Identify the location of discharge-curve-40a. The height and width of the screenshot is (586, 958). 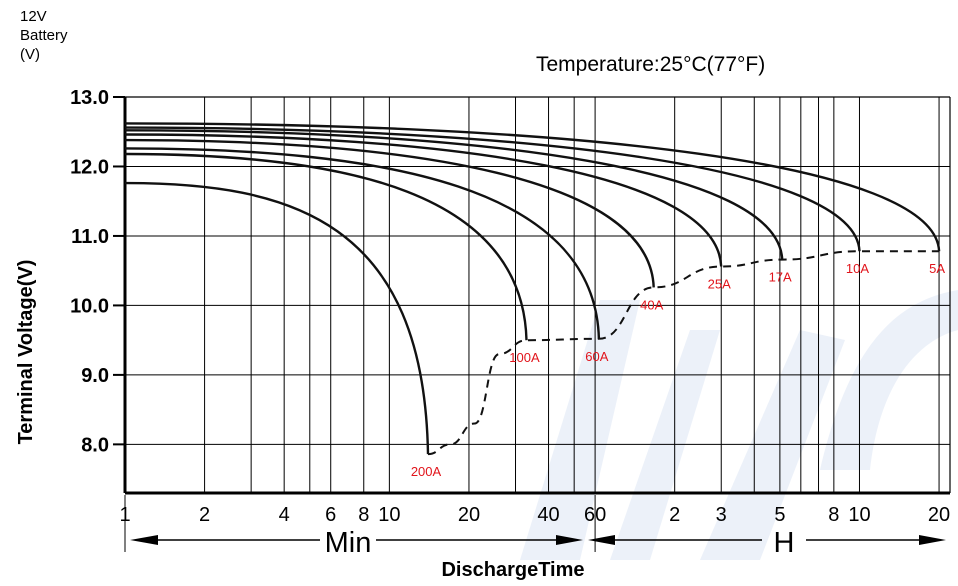
(389, 213).